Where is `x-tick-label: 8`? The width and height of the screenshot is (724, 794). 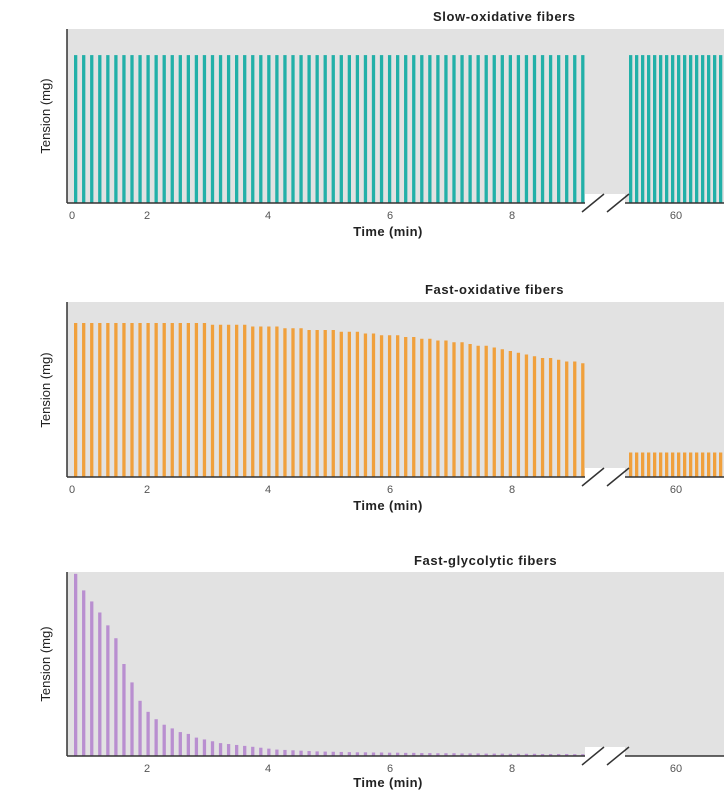
x-tick-label: 8 is located at coordinates (512, 490).